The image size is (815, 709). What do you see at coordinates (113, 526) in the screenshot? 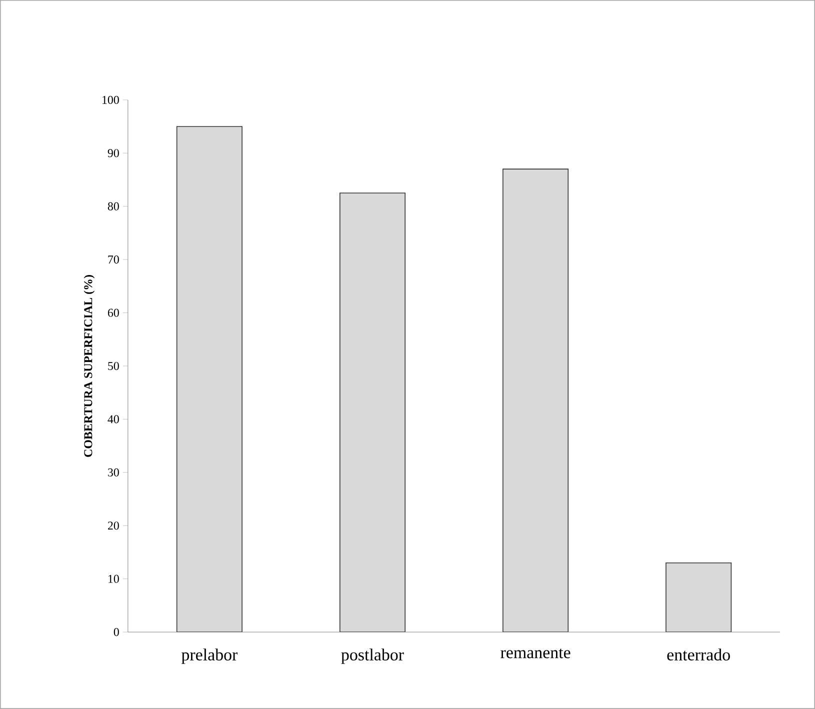
I see `y-tick-label: 20` at bounding box center [113, 526].